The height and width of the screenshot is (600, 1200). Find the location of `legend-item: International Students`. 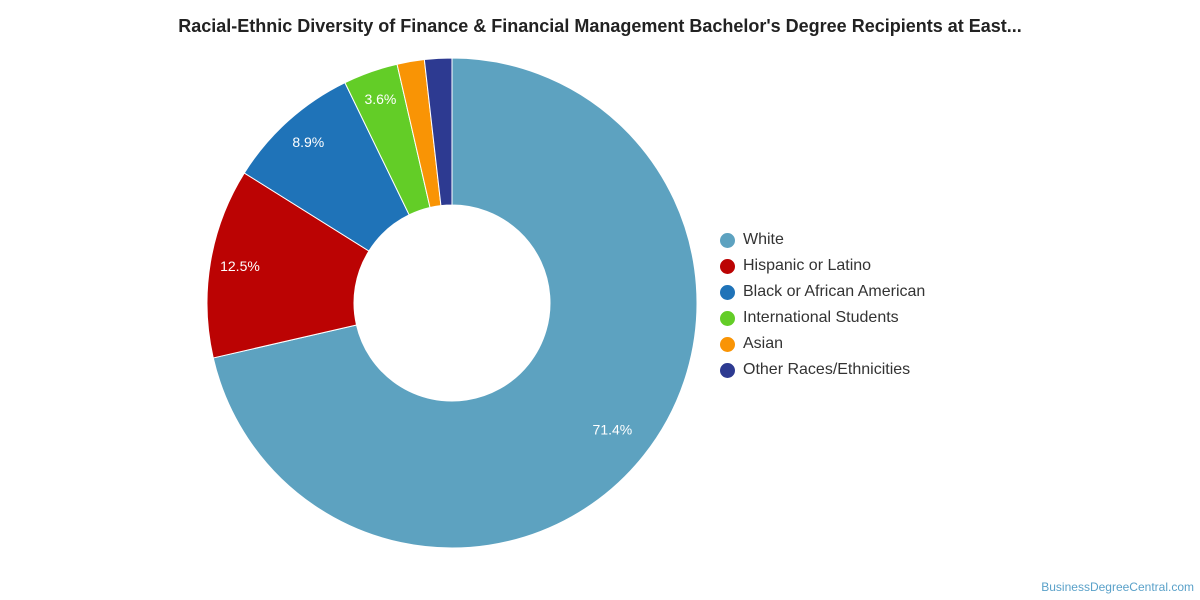

legend-item: International Students is located at coordinates (822, 318).